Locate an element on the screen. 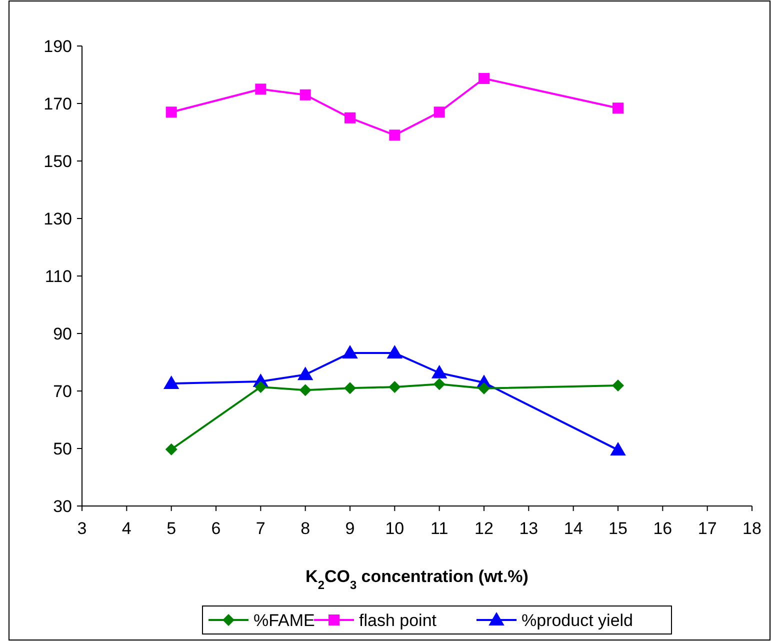 Image resolution: width=771 pixels, height=641 pixels. x-tick-label: 12 is located at coordinates (484, 528).